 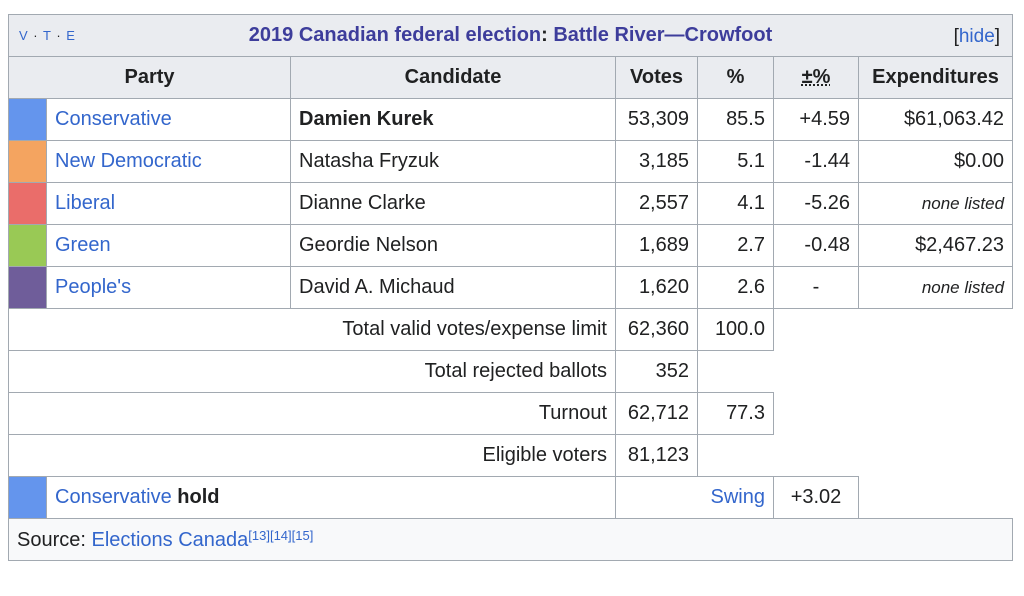 What do you see at coordinates (71, 35) in the screenshot?
I see `edit-link: E` at bounding box center [71, 35].